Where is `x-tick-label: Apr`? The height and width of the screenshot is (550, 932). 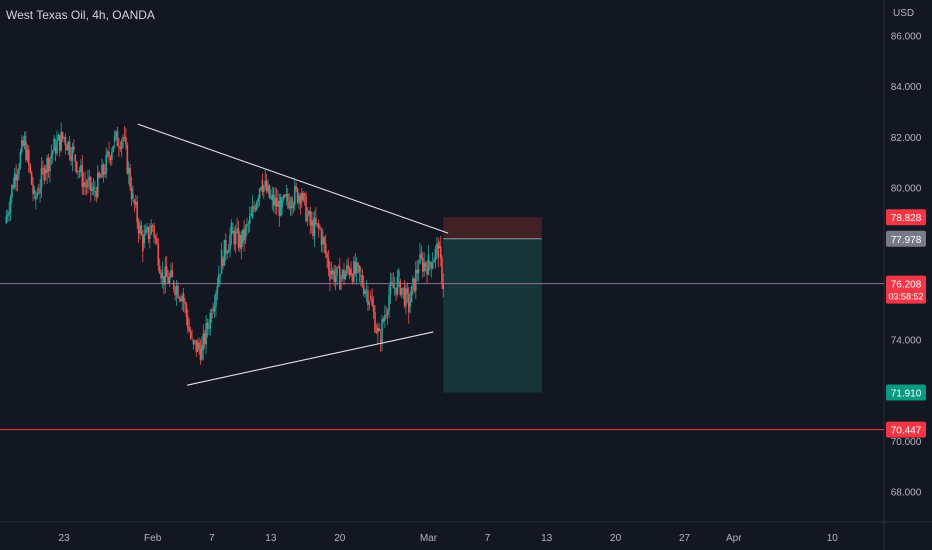
x-tick-label: Apr is located at coordinates (734, 538).